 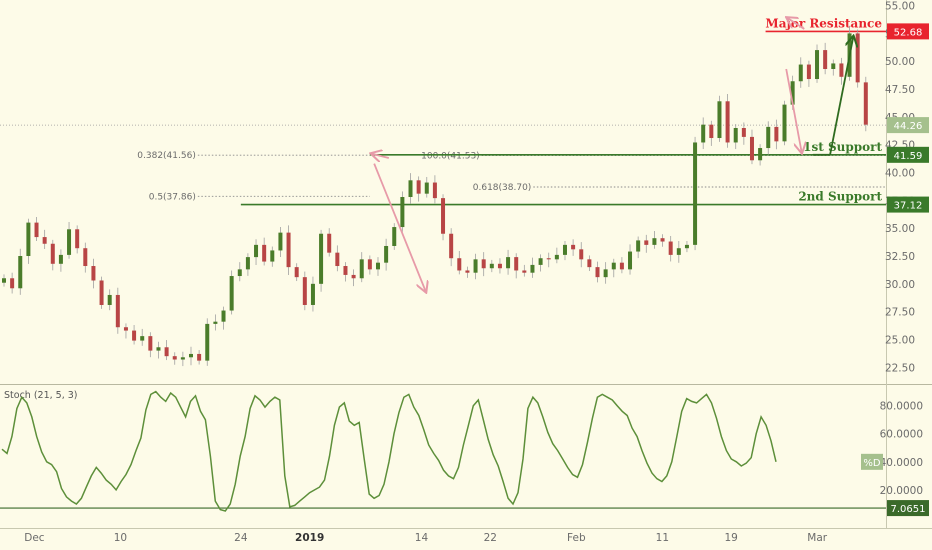 What do you see at coordinates (900, 340) in the screenshot?
I see `price-tick-label: 25.00` at bounding box center [900, 340].